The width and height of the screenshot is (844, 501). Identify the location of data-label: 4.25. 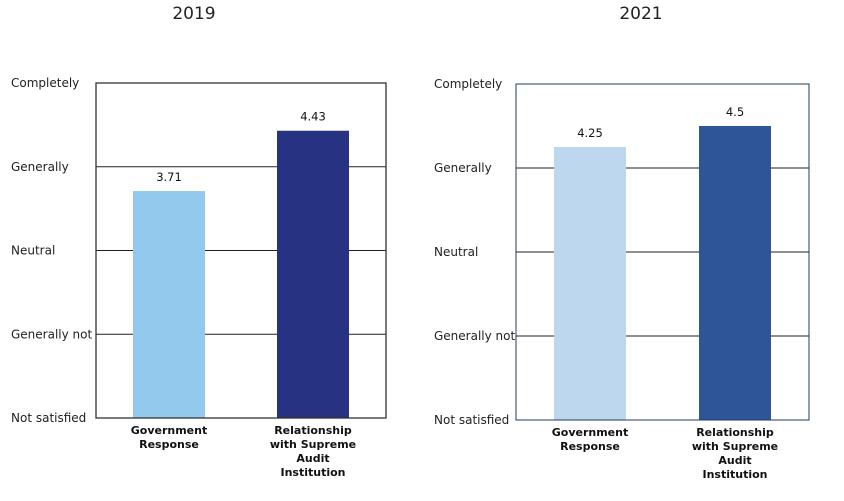
(590, 133).